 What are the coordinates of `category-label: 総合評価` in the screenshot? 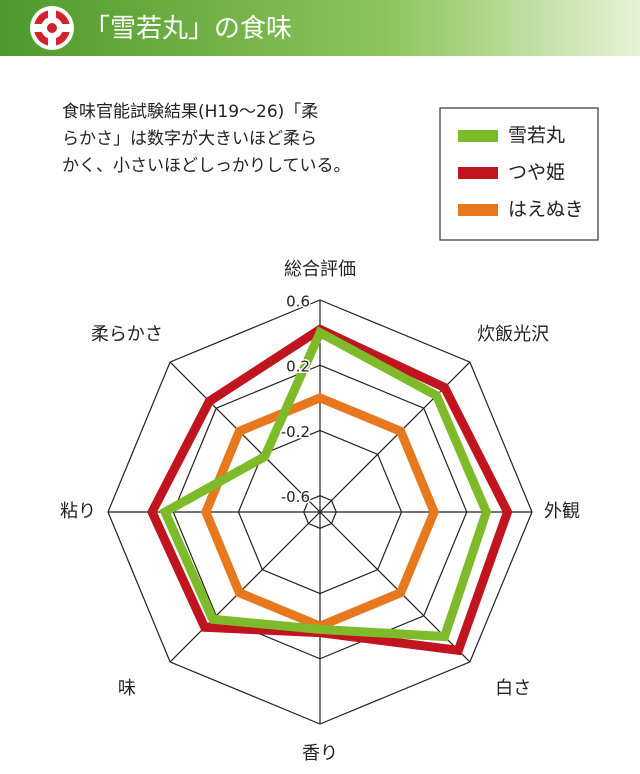 It's located at (320, 269).